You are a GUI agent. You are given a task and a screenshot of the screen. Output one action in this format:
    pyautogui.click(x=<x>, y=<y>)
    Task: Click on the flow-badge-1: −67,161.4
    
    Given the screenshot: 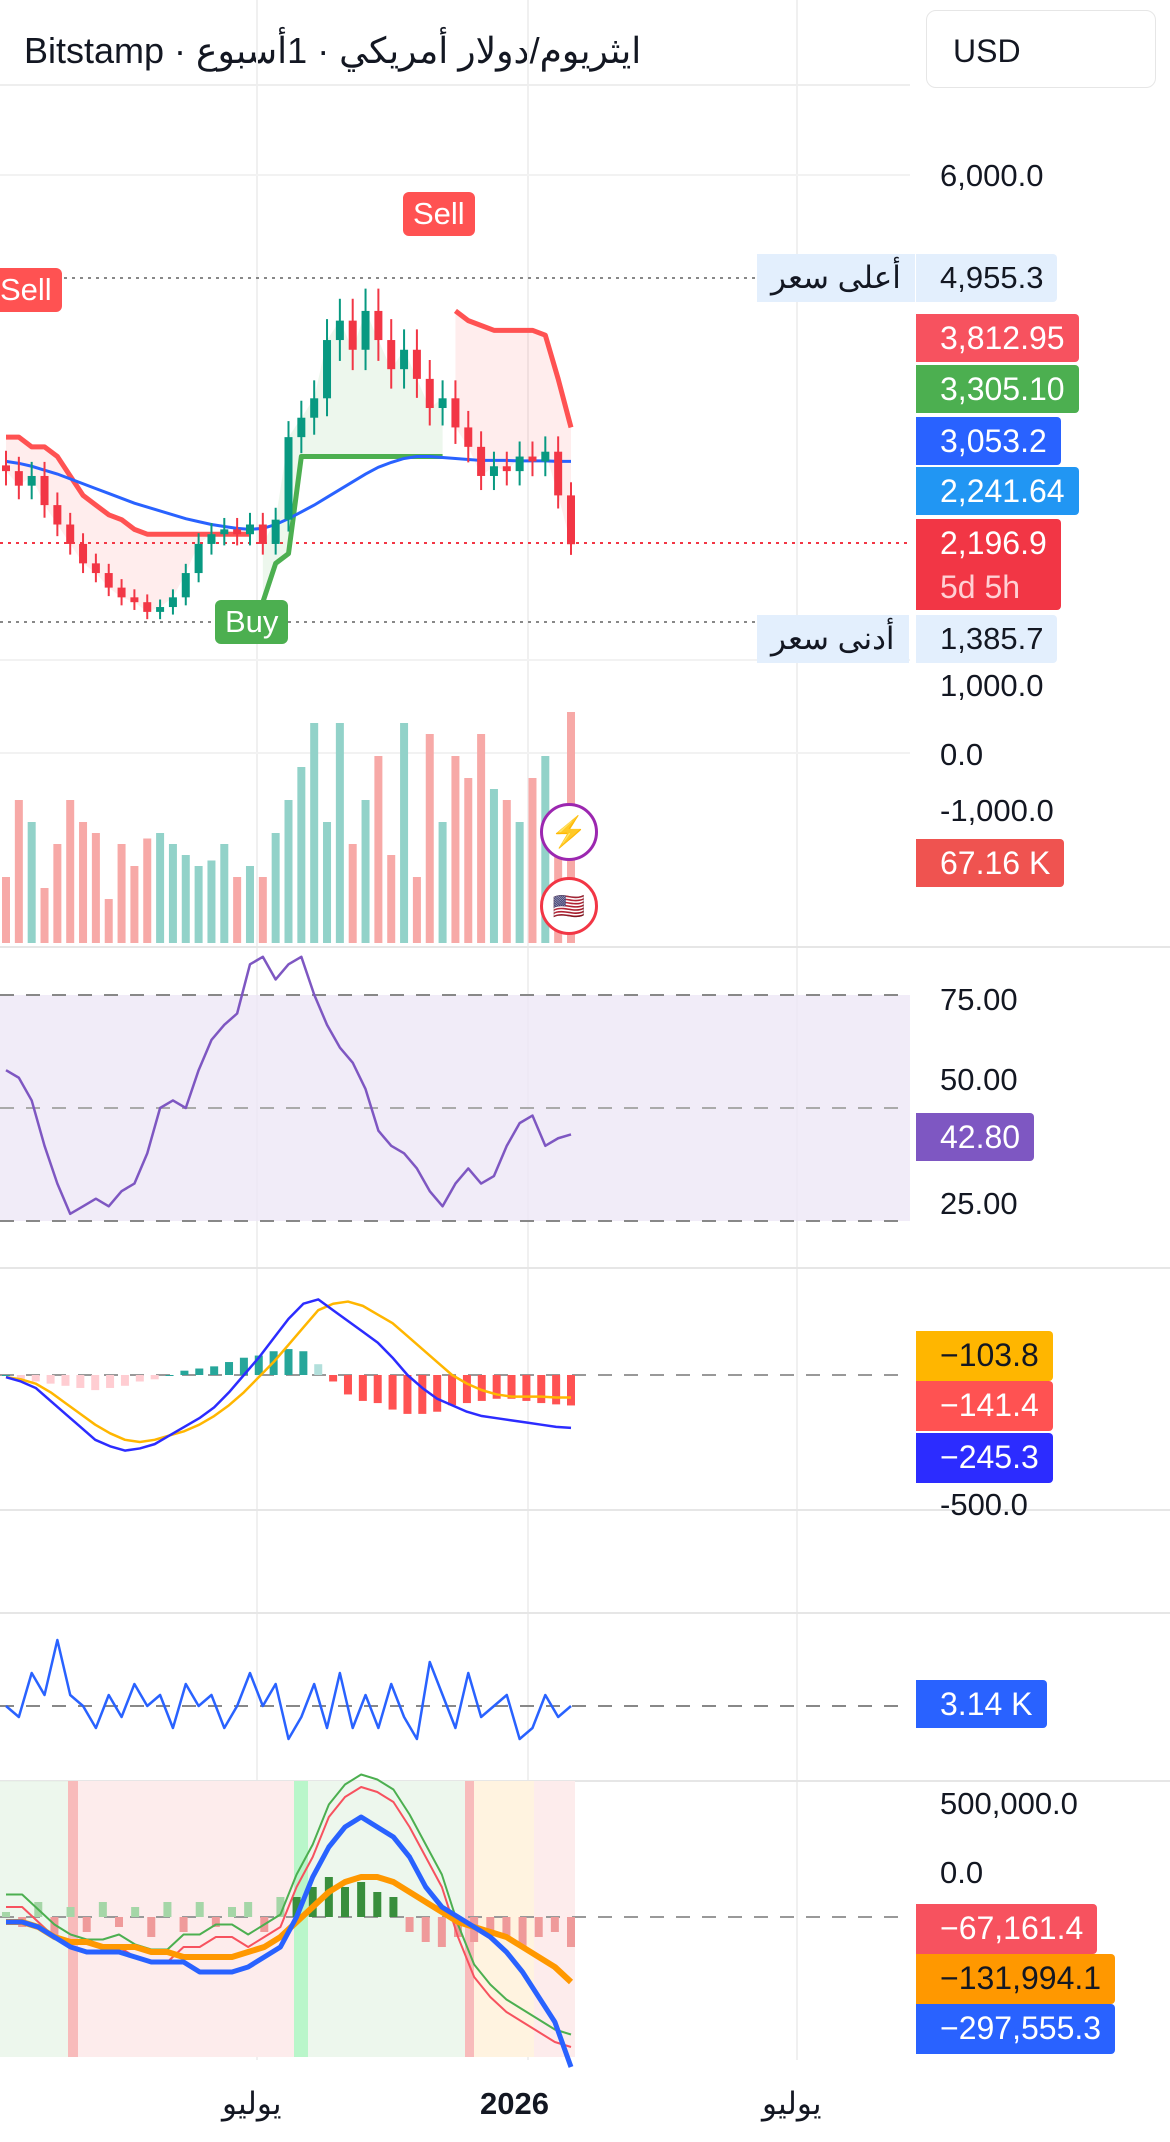 What is the action you would take?
    pyautogui.click(x=1007, y=1929)
    